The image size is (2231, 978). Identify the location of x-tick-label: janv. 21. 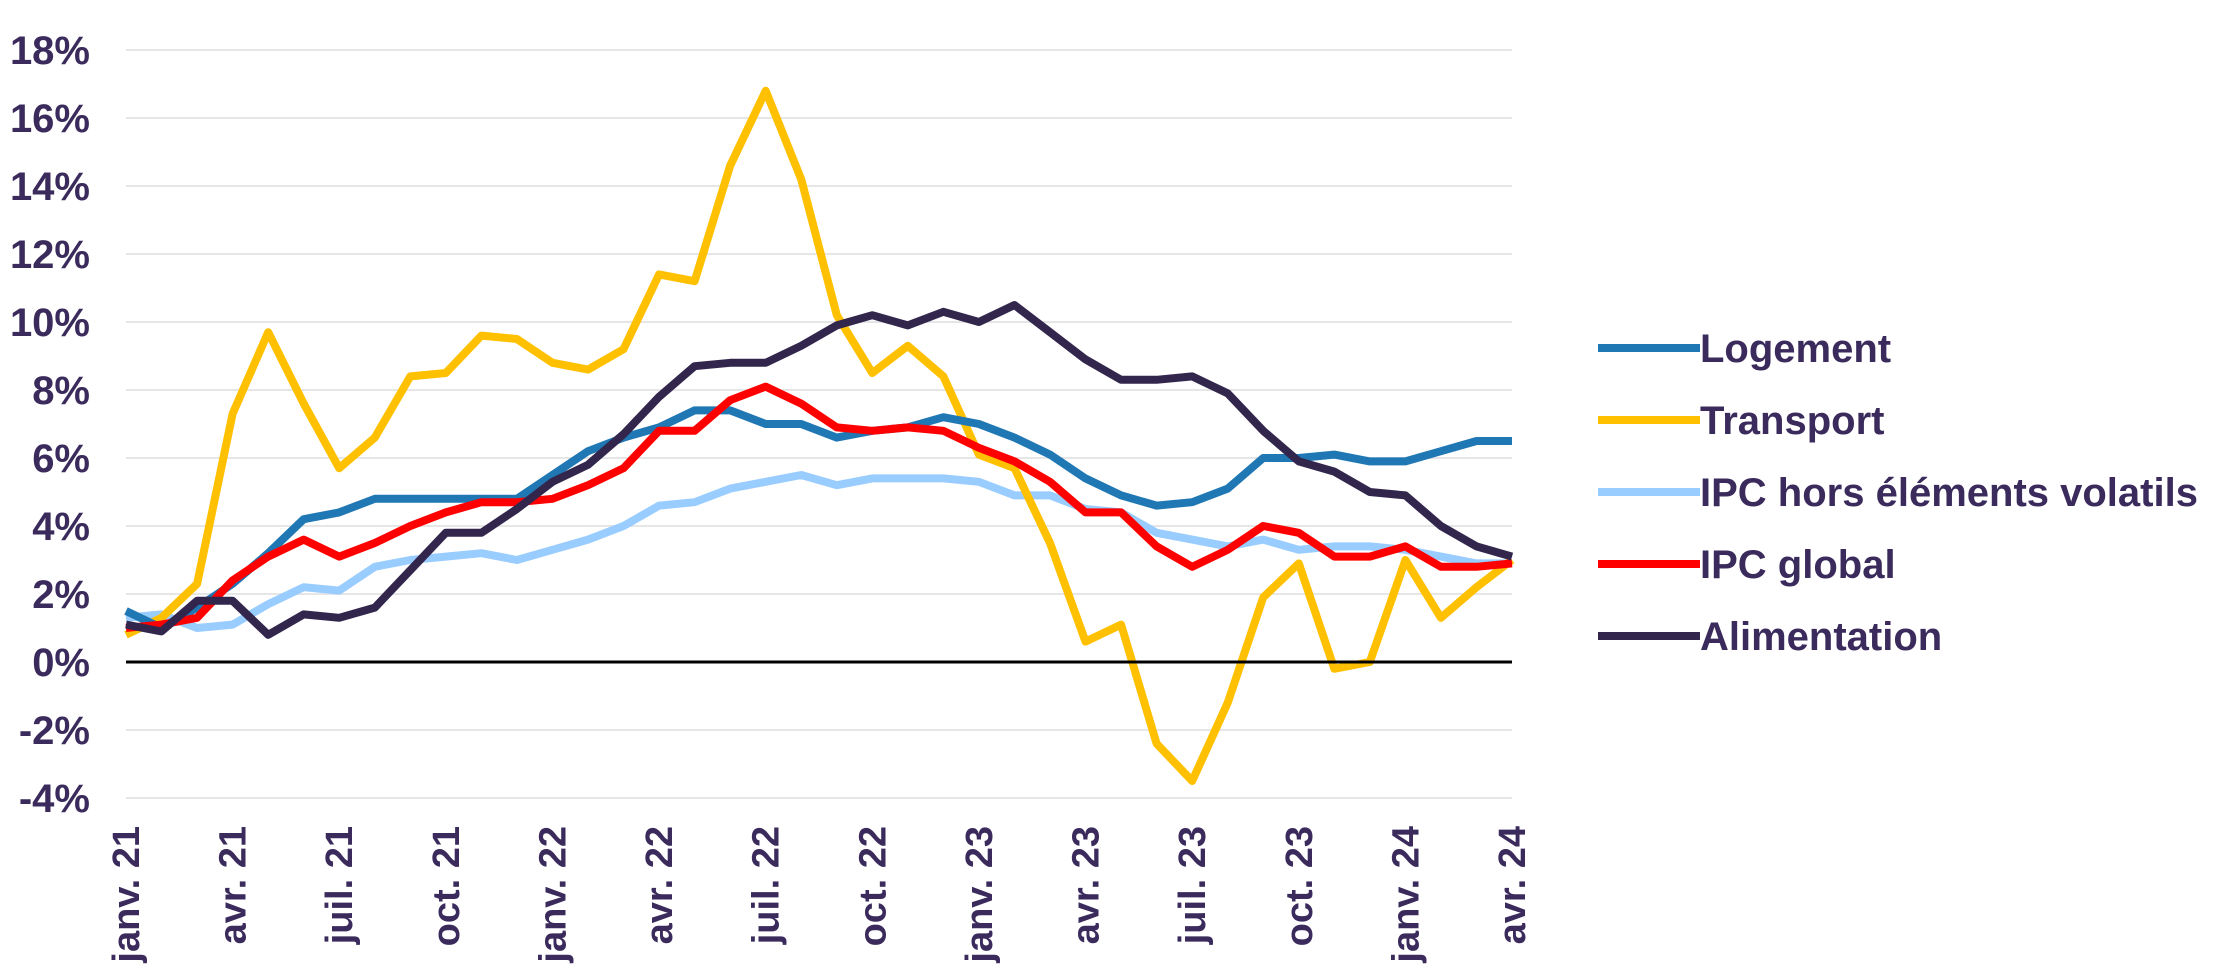
(127, 895).